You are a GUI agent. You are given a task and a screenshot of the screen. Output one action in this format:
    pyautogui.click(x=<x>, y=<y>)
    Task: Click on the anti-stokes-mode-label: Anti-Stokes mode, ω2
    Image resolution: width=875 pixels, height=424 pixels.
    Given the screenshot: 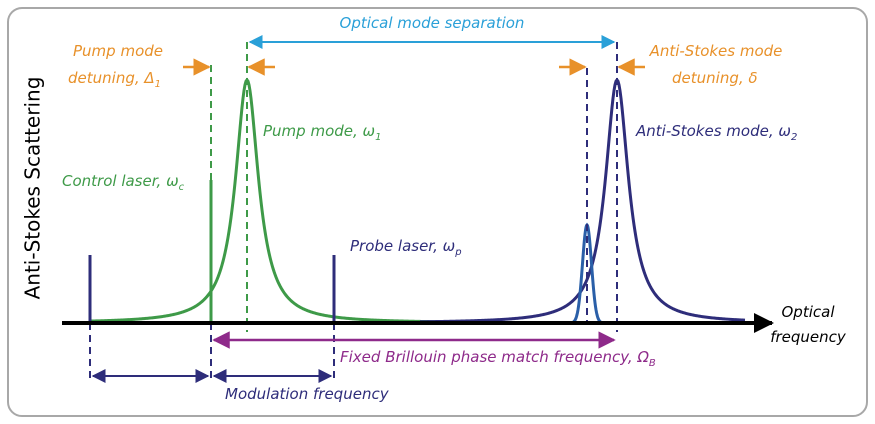 What is the action you would take?
    pyautogui.click(x=716, y=132)
    